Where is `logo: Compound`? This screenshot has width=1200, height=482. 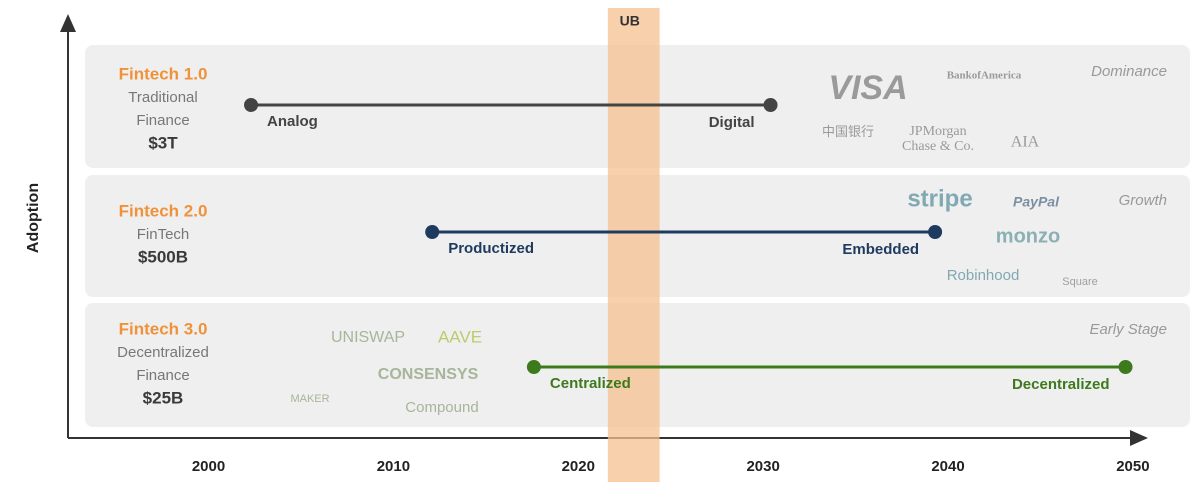
logo: Compound is located at coordinates (441, 407).